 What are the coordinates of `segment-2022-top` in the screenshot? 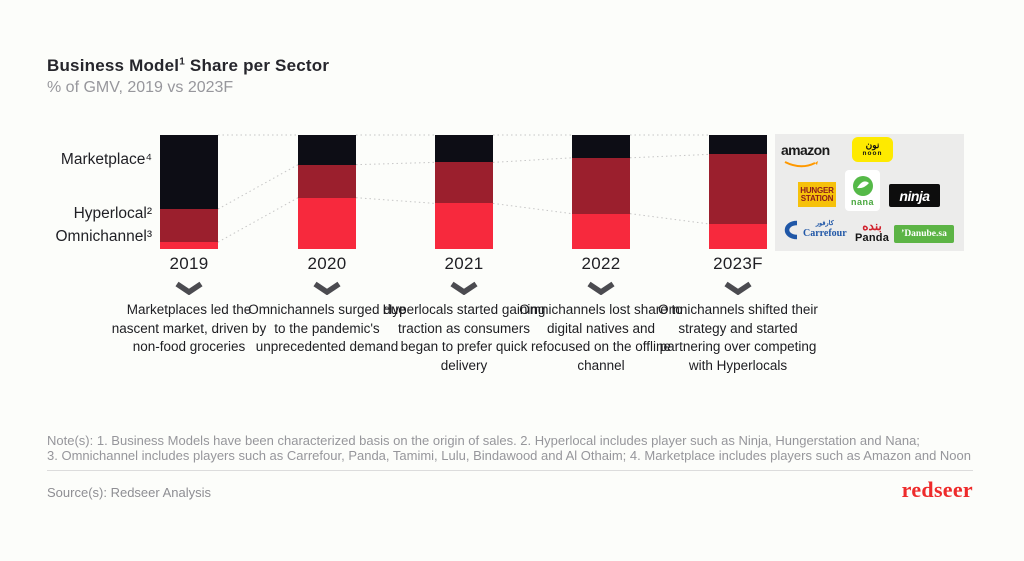 It's located at (601, 146).